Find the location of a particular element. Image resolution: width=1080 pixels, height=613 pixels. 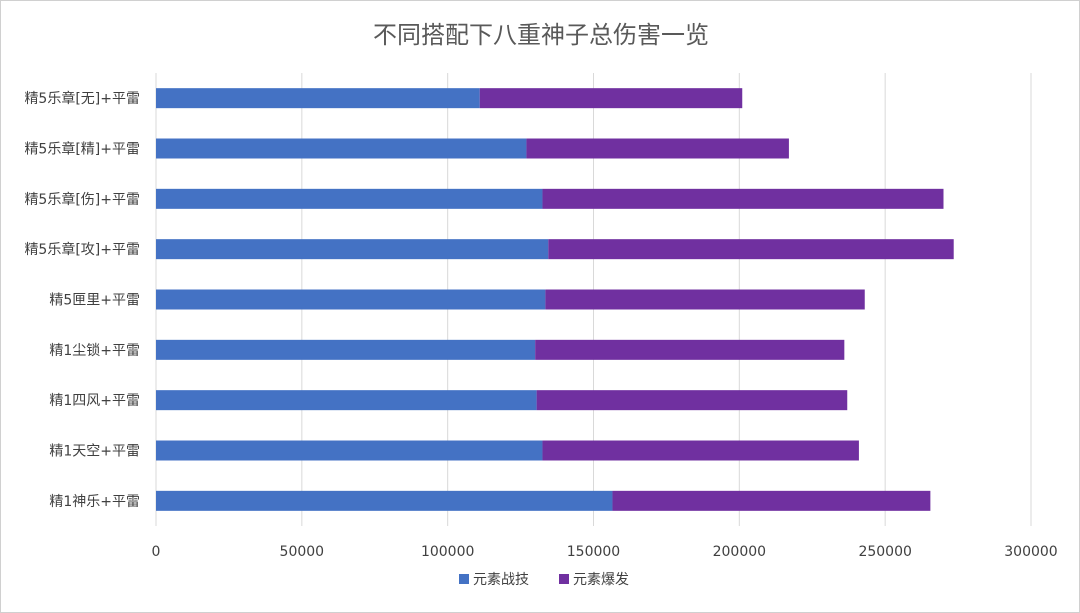

category-label: 精1尘锁+平雷 is located at coordinates (94, 351).